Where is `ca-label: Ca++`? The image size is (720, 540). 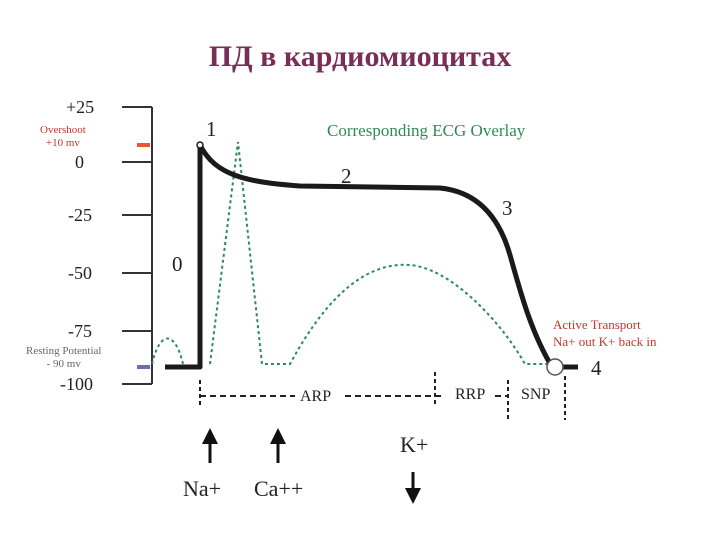 ca-label: Ca++ is located at coordinates (279, 488).